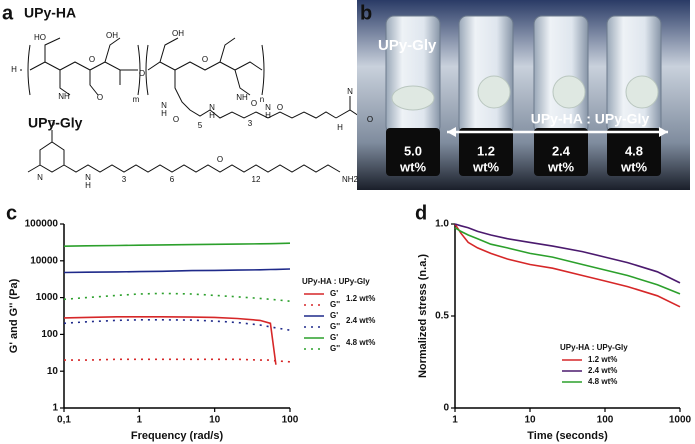  What do you see at coordinates (256, 179) in the screenshot?
I see `atom-label: 12` at bounding box center [256, 179].